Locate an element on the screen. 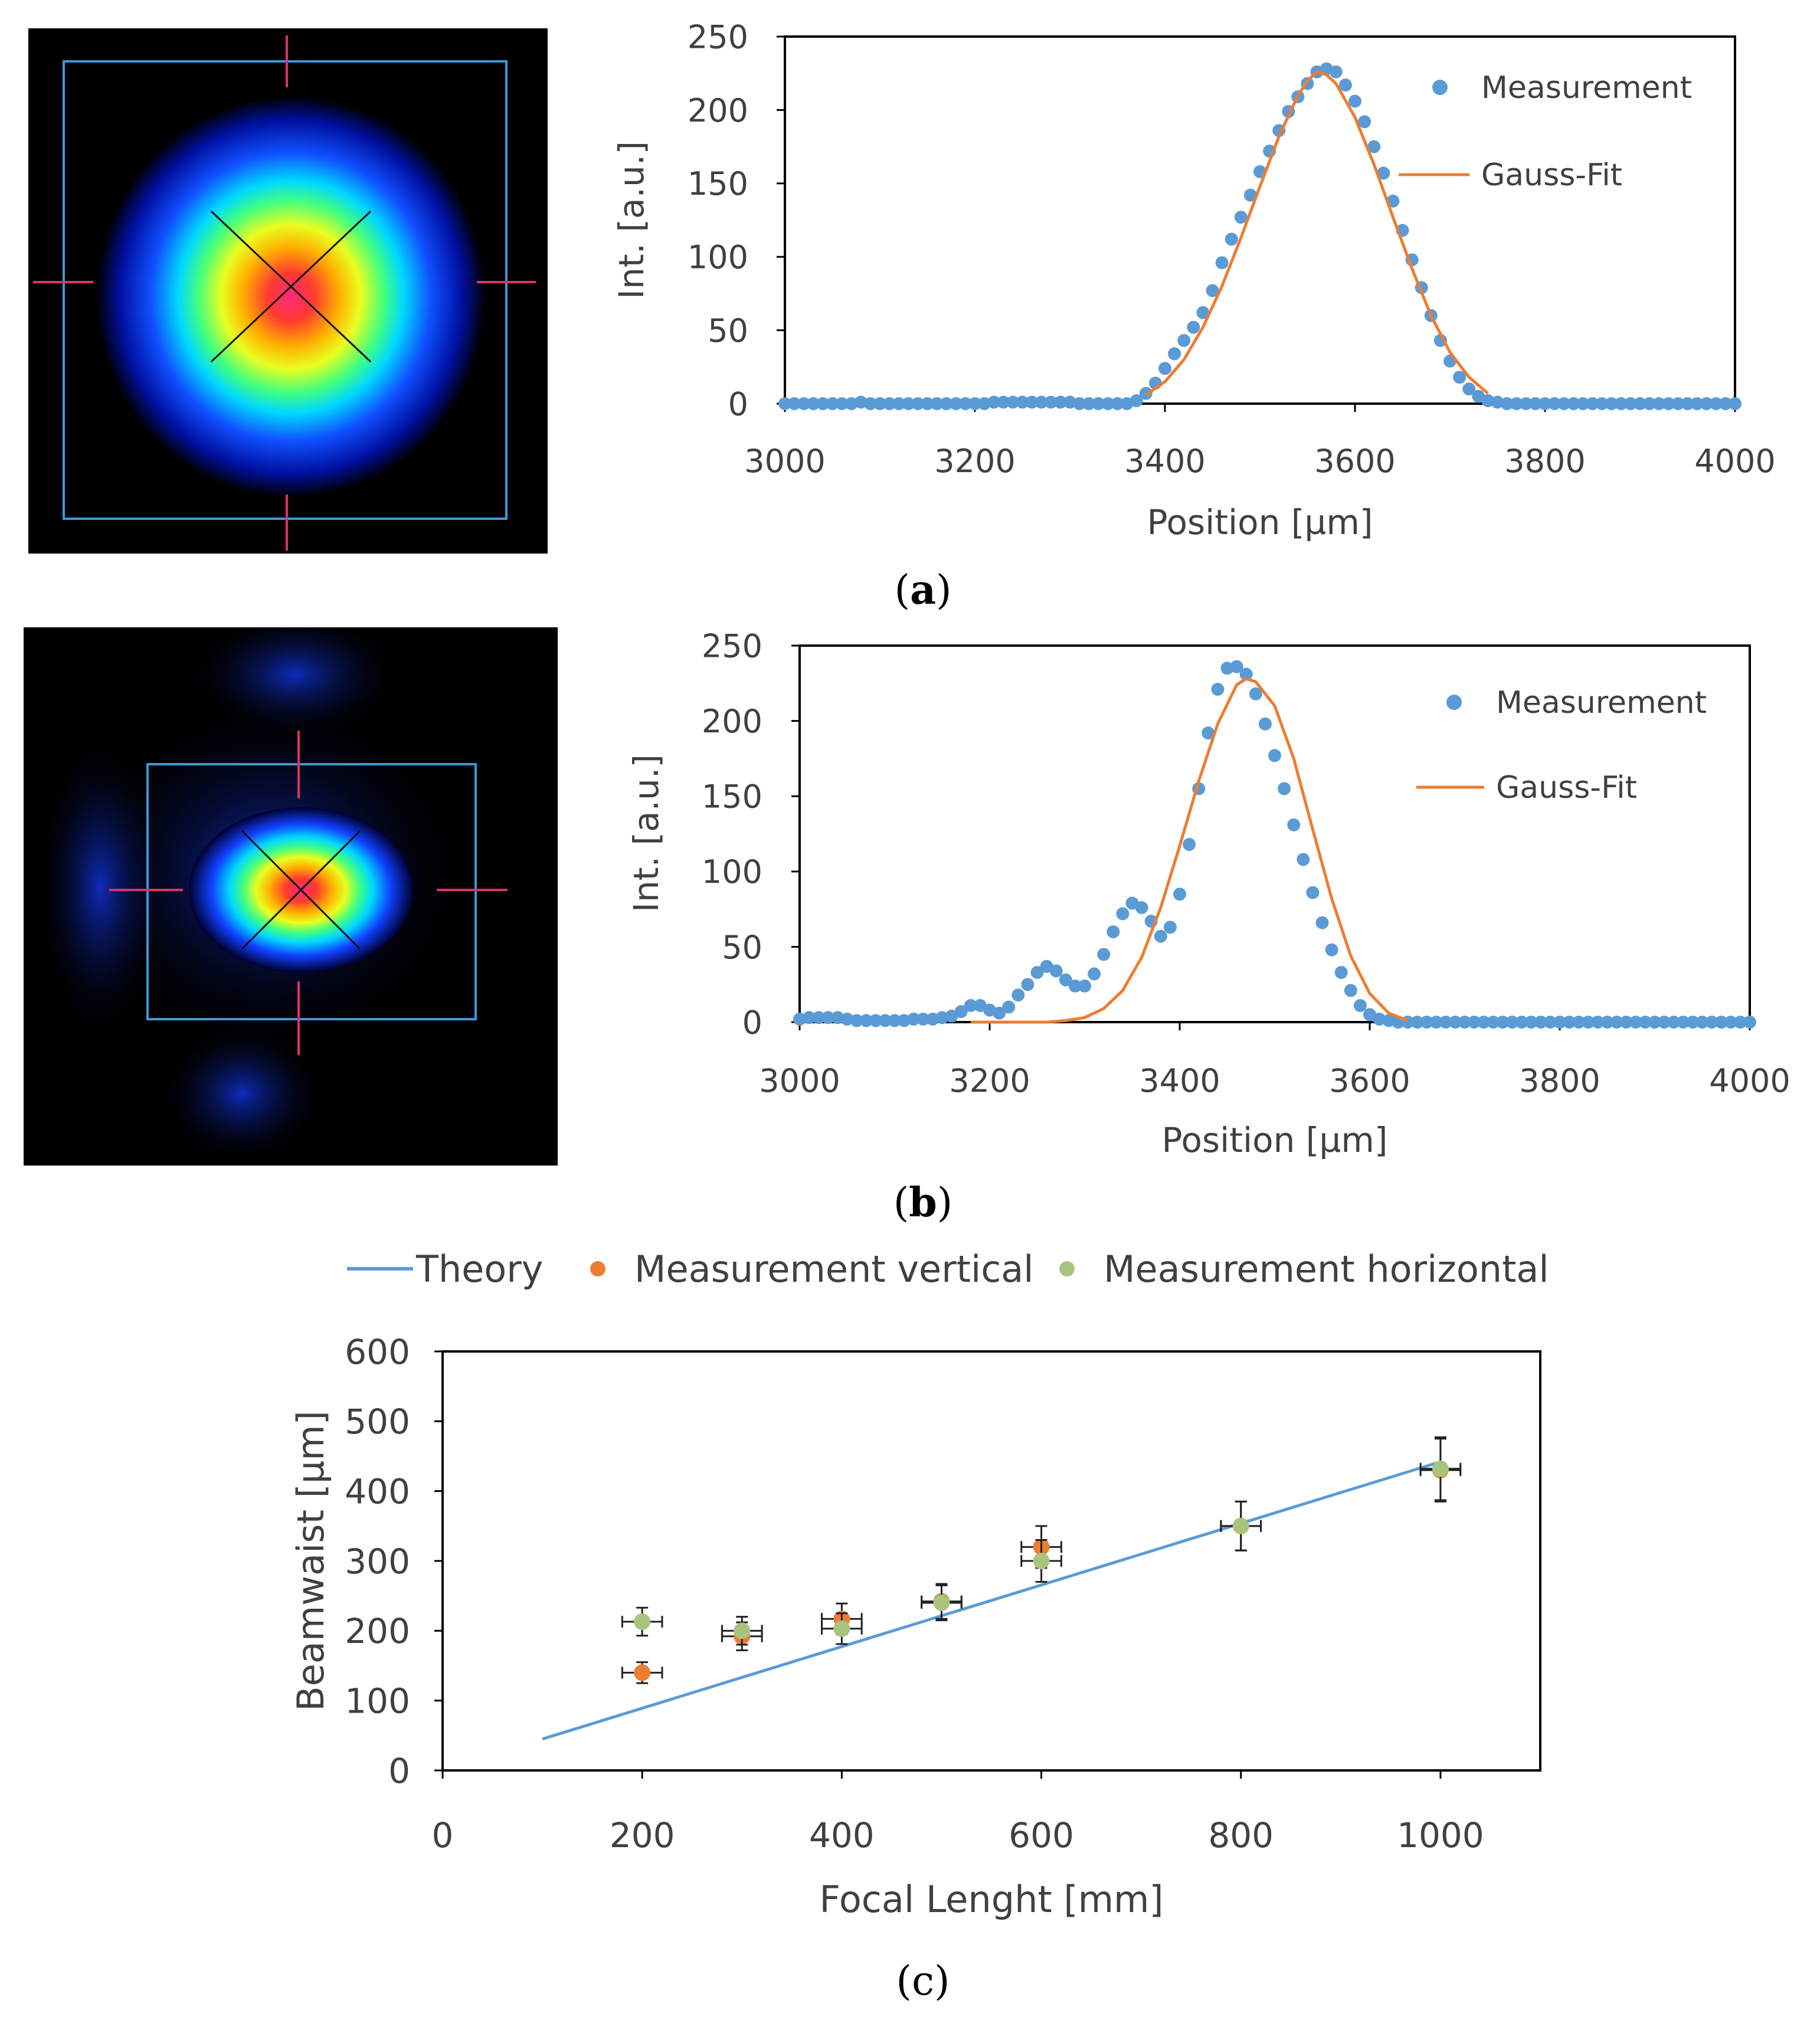  x-tick-label: 4000 is located at coordinates (1749, 1080).